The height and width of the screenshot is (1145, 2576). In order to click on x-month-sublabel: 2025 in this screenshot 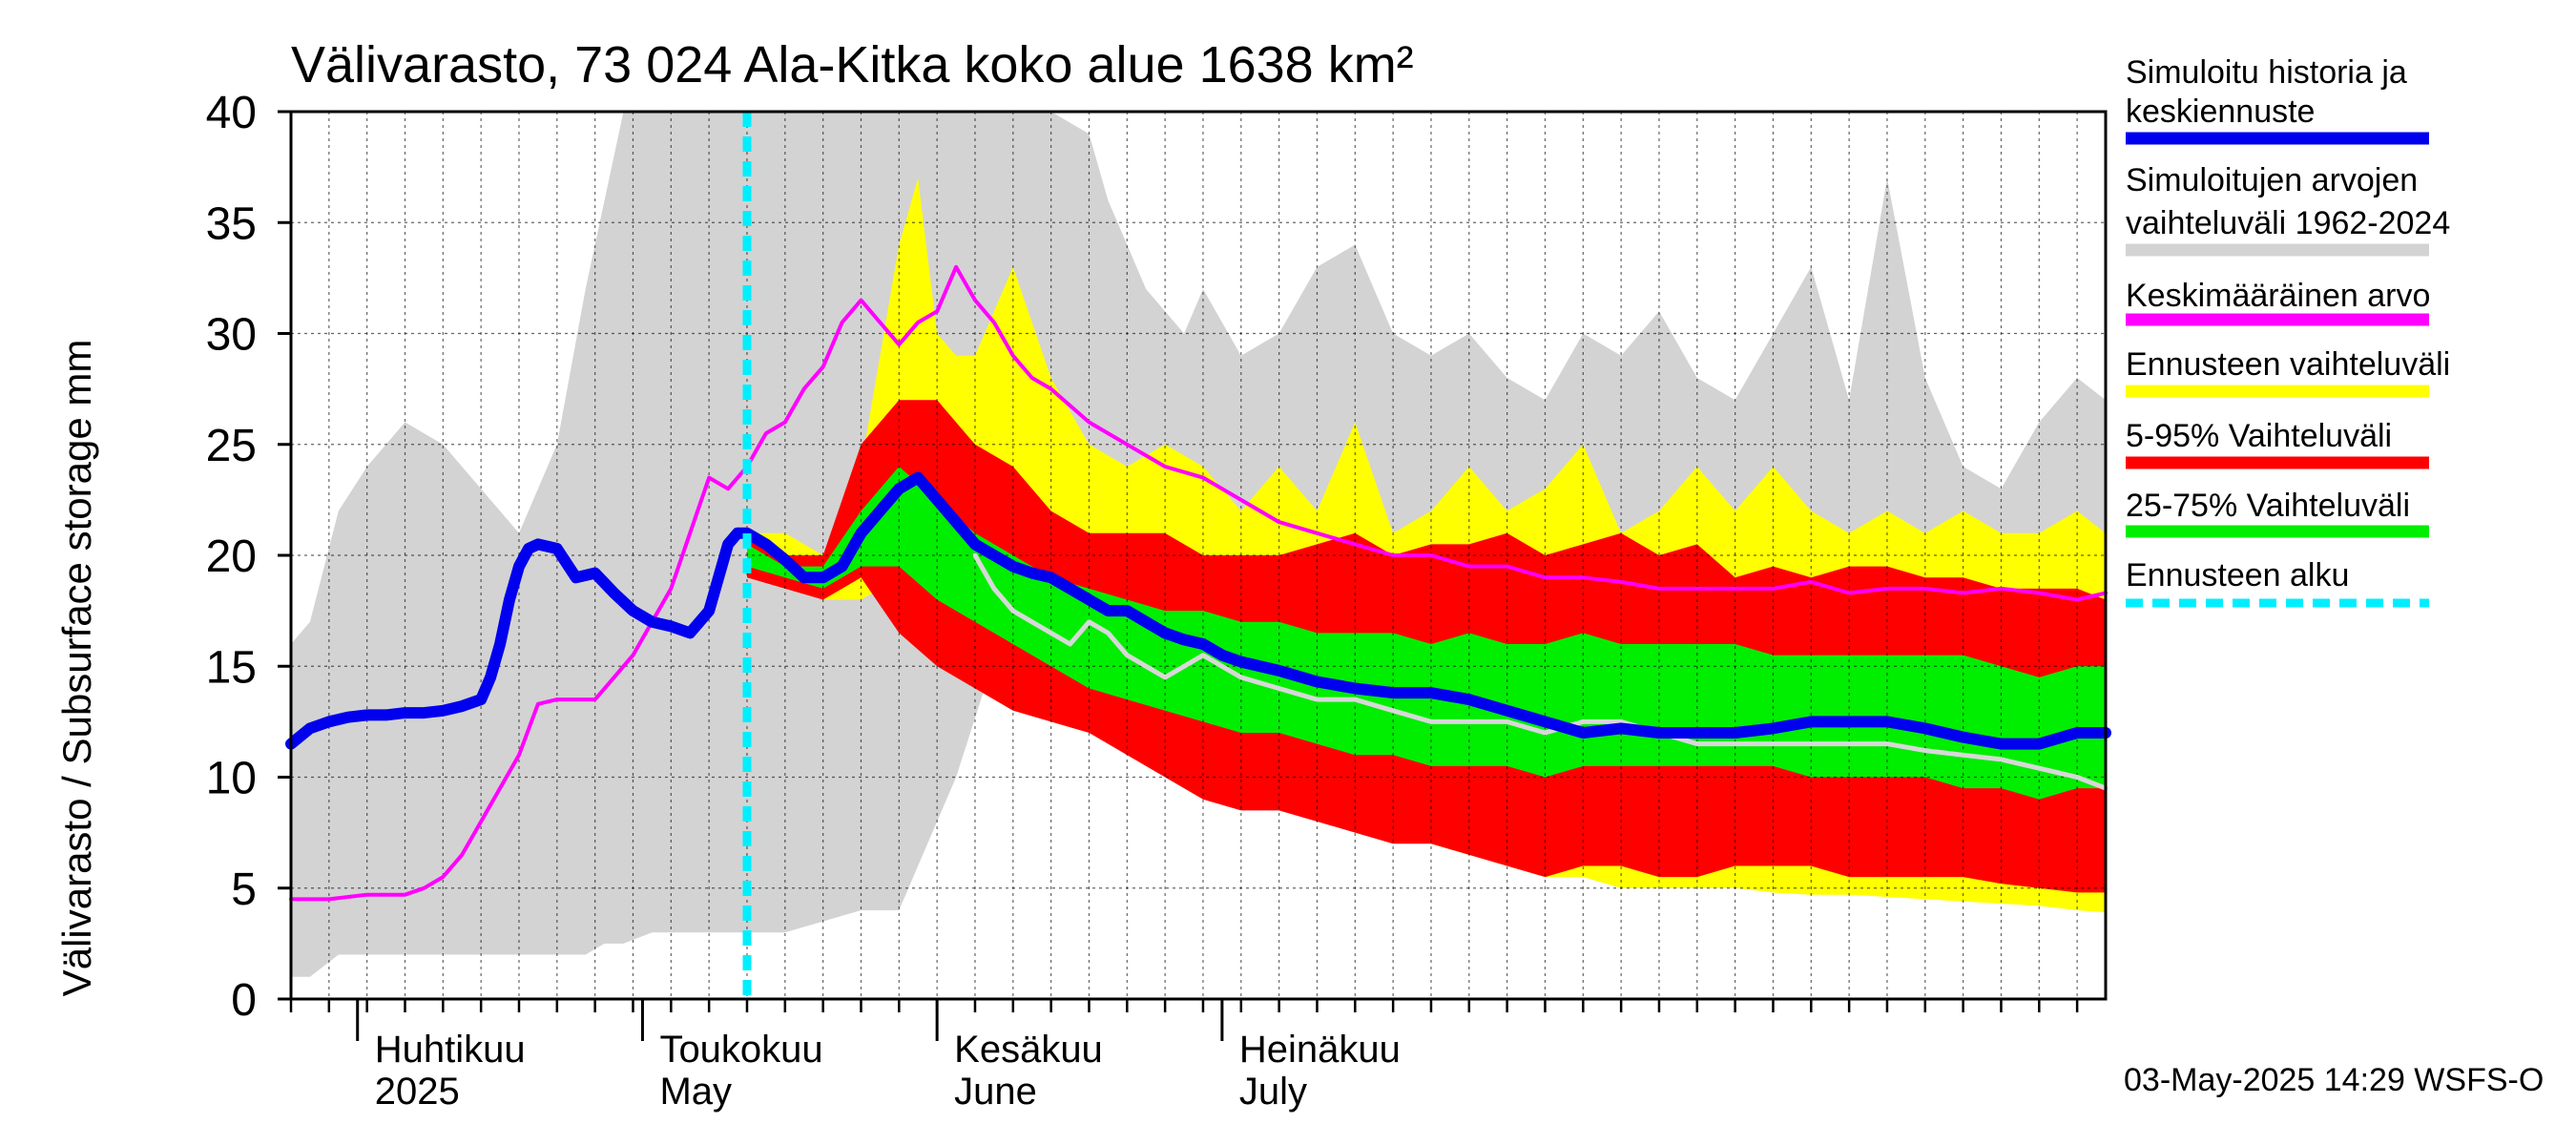, I will do `click(417, 1092)`.